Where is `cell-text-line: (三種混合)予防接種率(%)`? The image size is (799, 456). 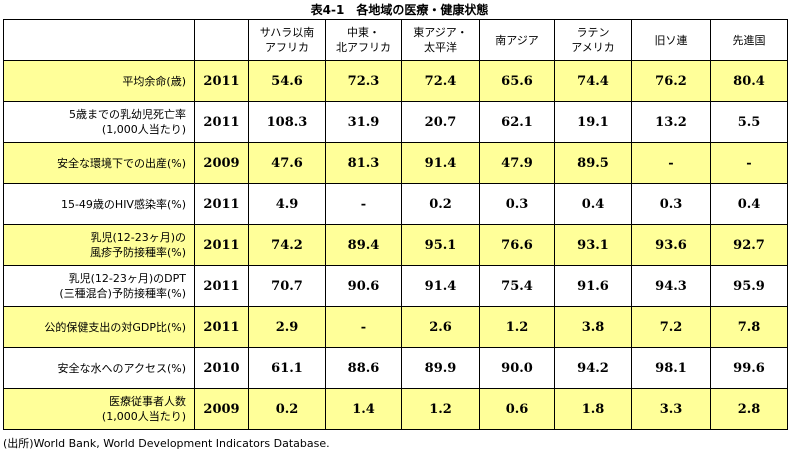 cell-text-line: (三種混合)予防接種率(%) is located at coordinates (122, 293).